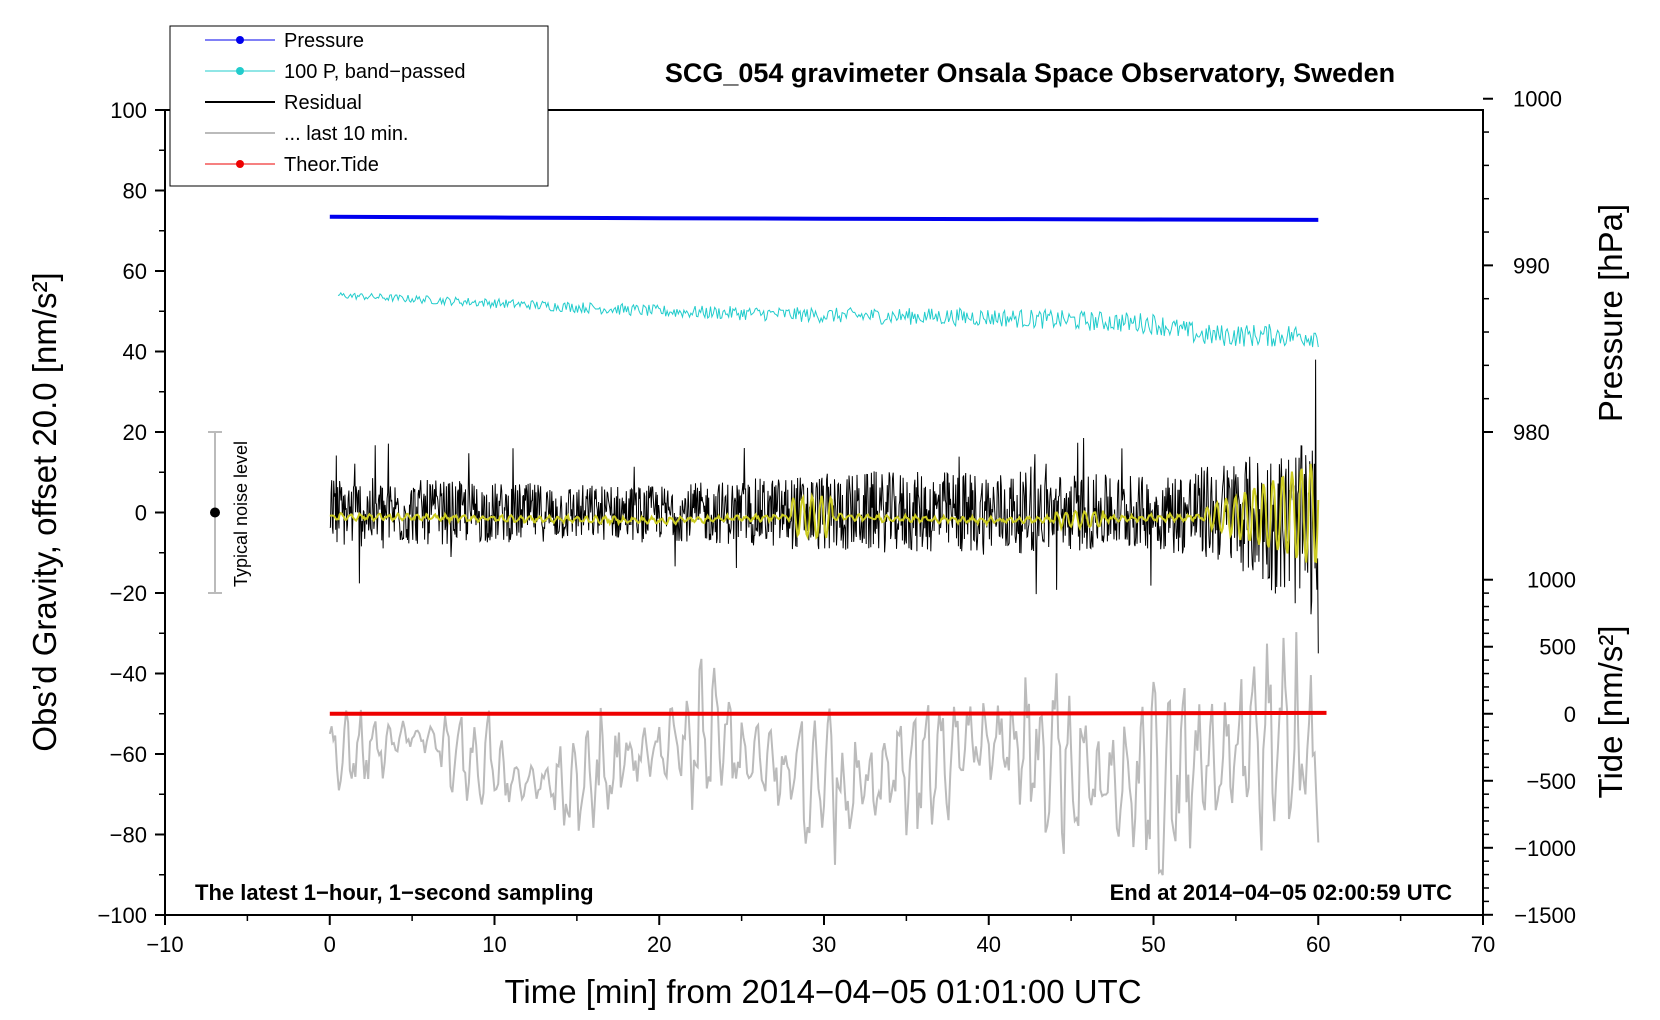 The height and width of the screenshot is (1020, 1660). I want to click on end-time-note: End at 2014−04−05 02:00:59 UTC, so click(1281, 892).